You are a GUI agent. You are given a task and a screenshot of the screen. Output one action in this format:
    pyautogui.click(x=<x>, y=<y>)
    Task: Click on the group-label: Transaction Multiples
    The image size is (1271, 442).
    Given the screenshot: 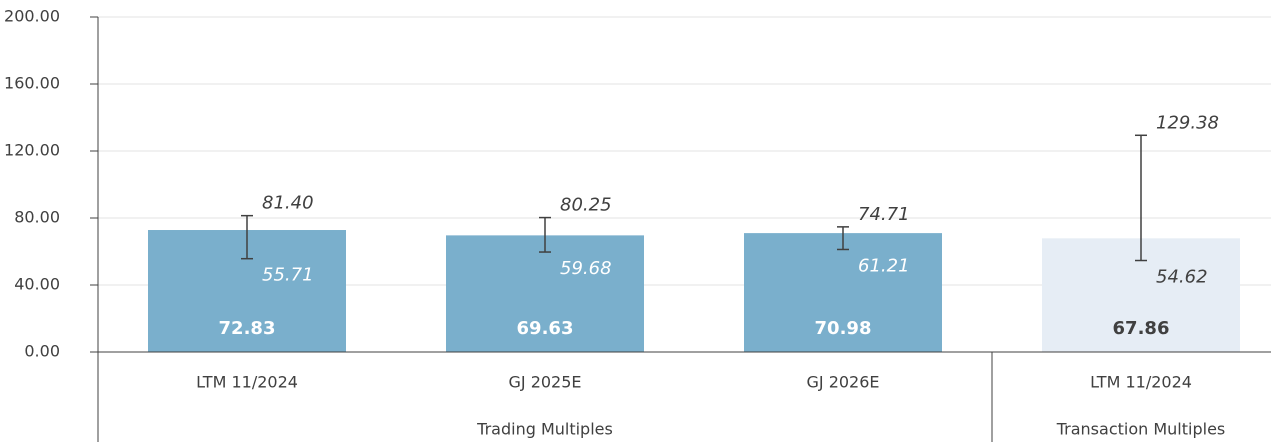 What is the action you would take?
    pyautogui.click(x=1141, y=429)
    